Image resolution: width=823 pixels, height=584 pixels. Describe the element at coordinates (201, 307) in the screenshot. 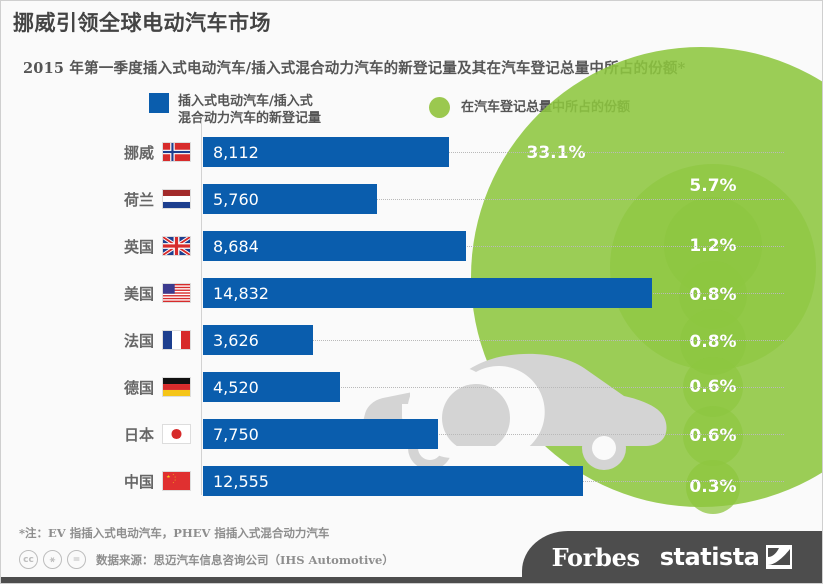

I see `value-axis-line` at that location.